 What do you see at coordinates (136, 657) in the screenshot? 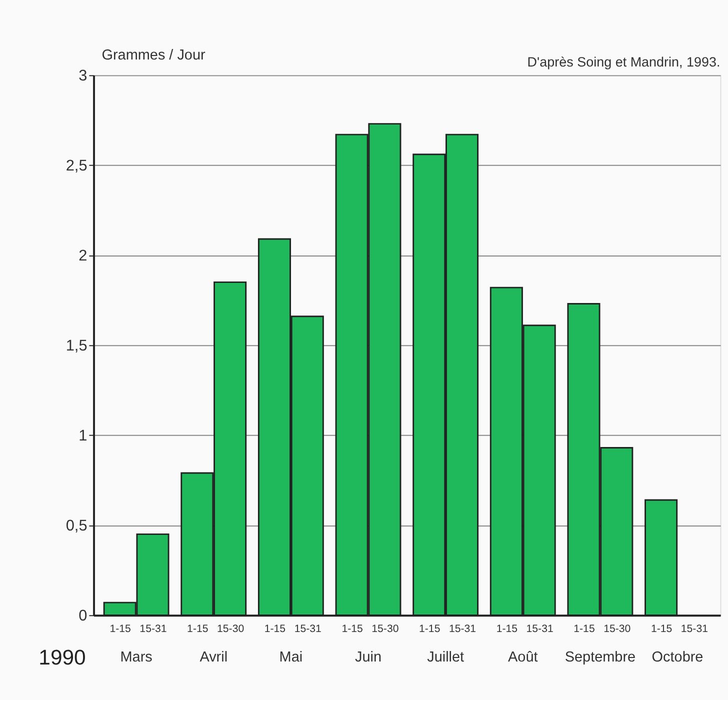
I see `text: Mars` at bounding box center [136, 657].